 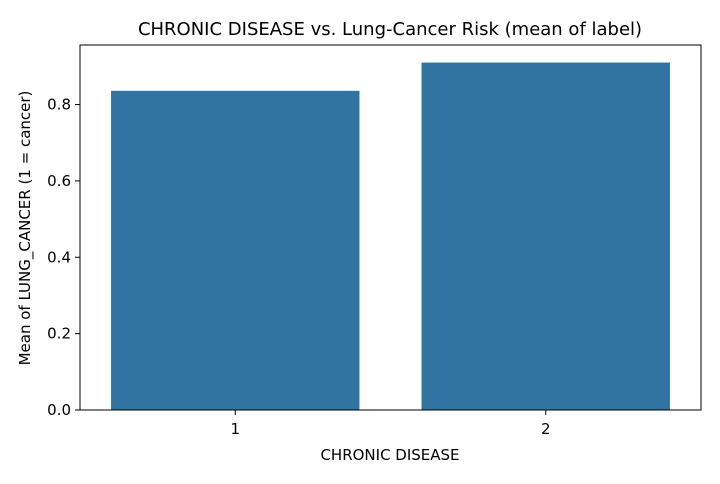 I want to click on y-tick-label: 0.8, so click(x=59, y=105).